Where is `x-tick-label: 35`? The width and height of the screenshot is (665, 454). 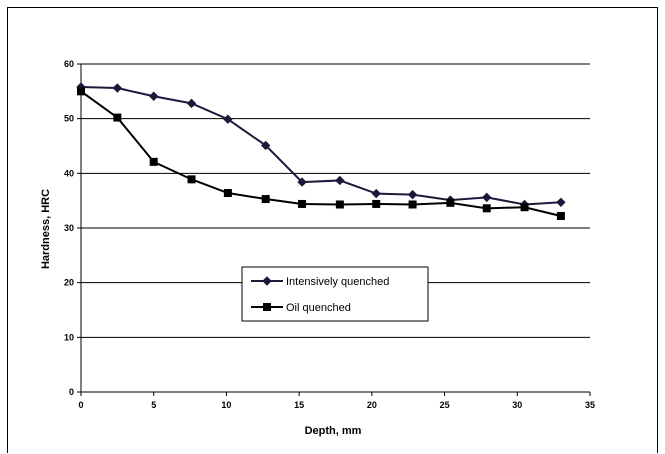 x-tick-label: 35 is located at coordinates (590, 405).